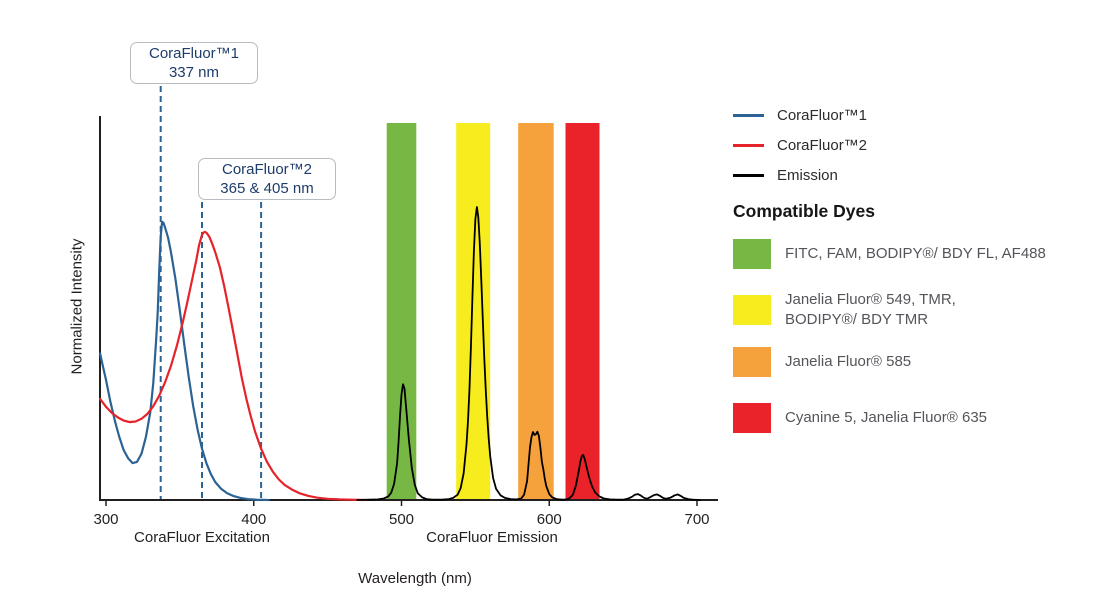 The image size is (1110, 612). Describe the element at coordinates (253, 519) in the screenshot. I see `x-tick-label-400: 400` at that location.